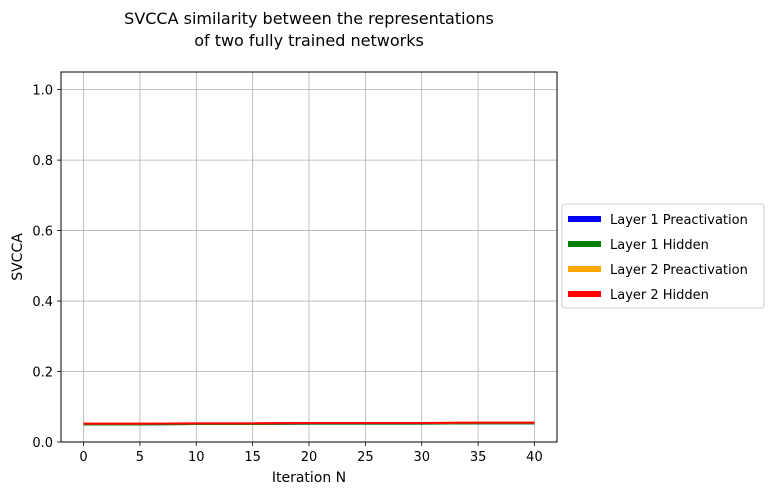 The width and height of the screenshot is (772, 495). I want to click on y-tick-label: 0.2, so click(42, 373).